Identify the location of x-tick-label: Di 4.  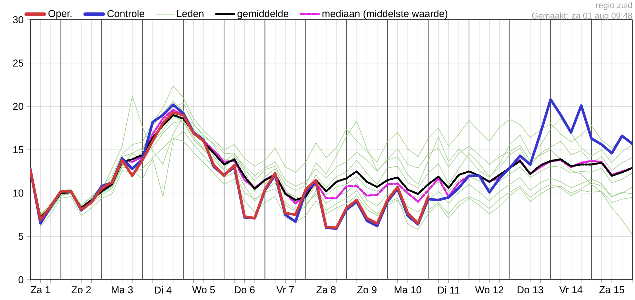
(163, 290).